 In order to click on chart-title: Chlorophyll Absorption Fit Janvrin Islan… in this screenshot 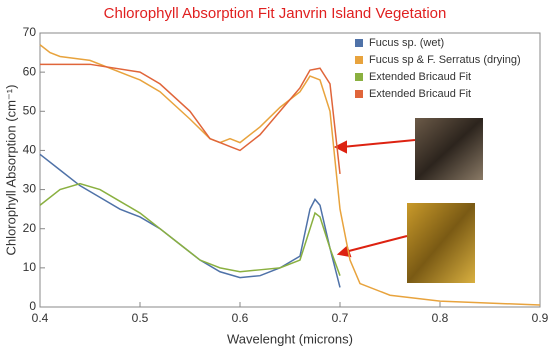, I will do `click(275, 13)`.